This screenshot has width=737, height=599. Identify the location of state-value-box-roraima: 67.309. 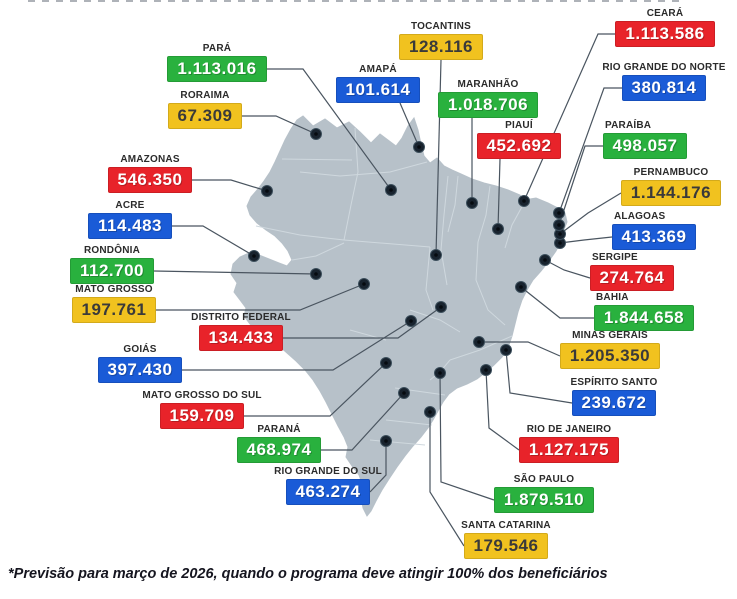
(205, 116).